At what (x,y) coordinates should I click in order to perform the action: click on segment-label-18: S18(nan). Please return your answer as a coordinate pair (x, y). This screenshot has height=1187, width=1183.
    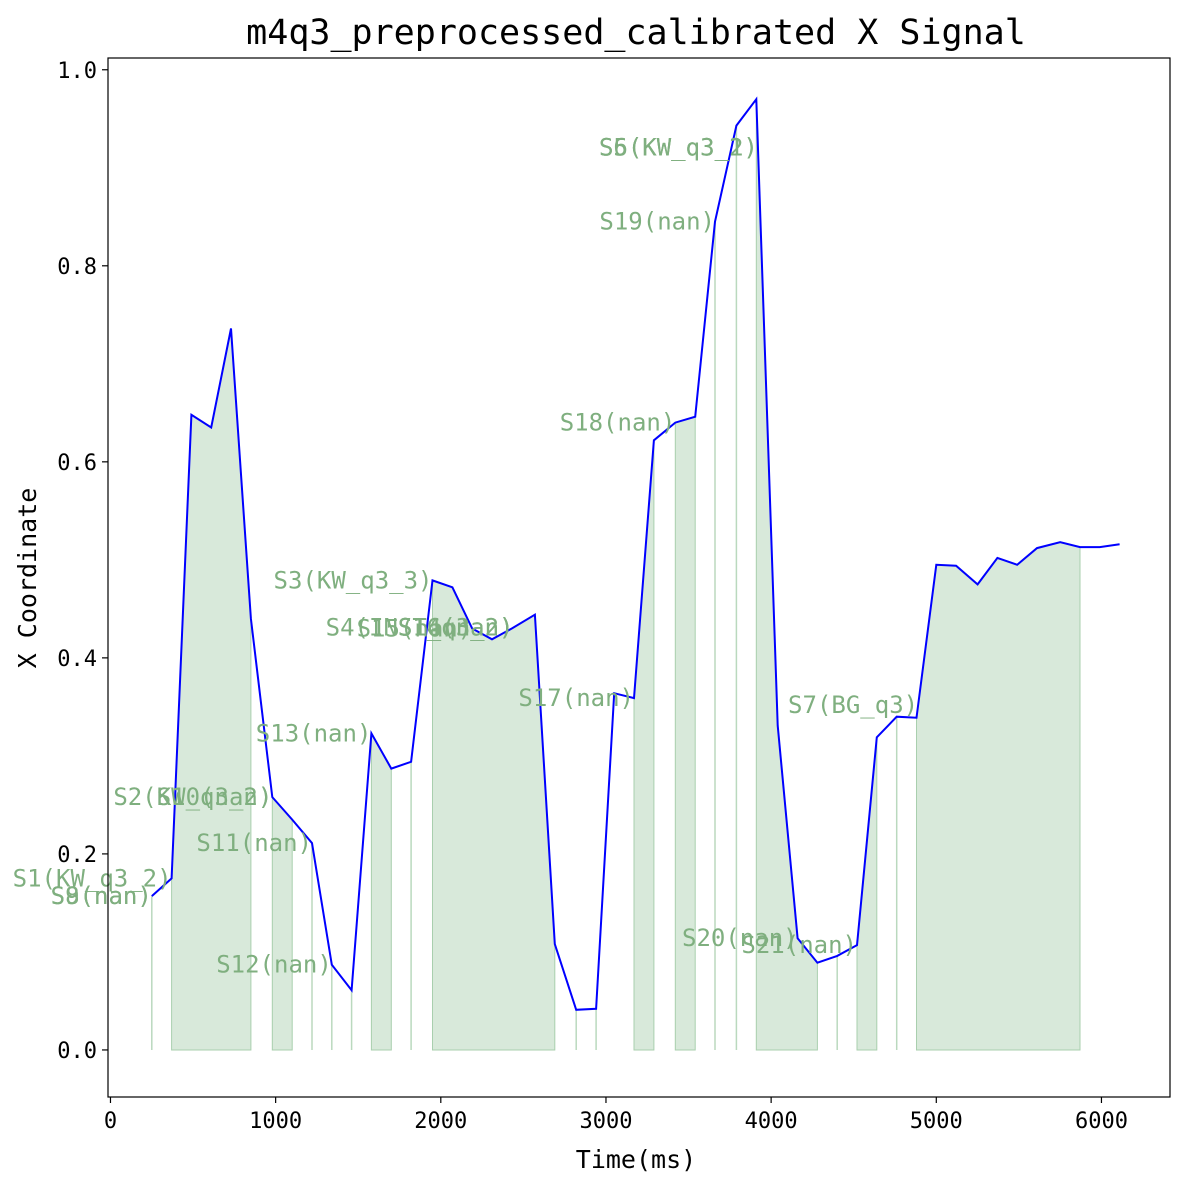
    Looking at the image, I should click on (618, 423).